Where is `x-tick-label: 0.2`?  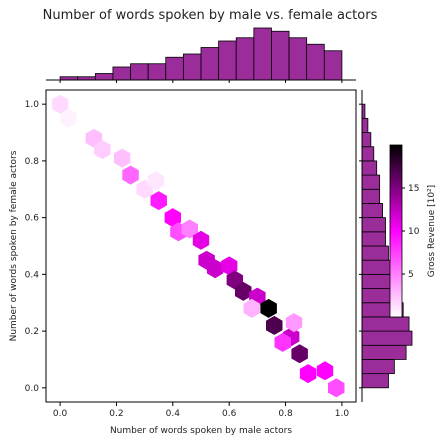
x-tick-label: 0.2 is located at coordinates (116, 414).